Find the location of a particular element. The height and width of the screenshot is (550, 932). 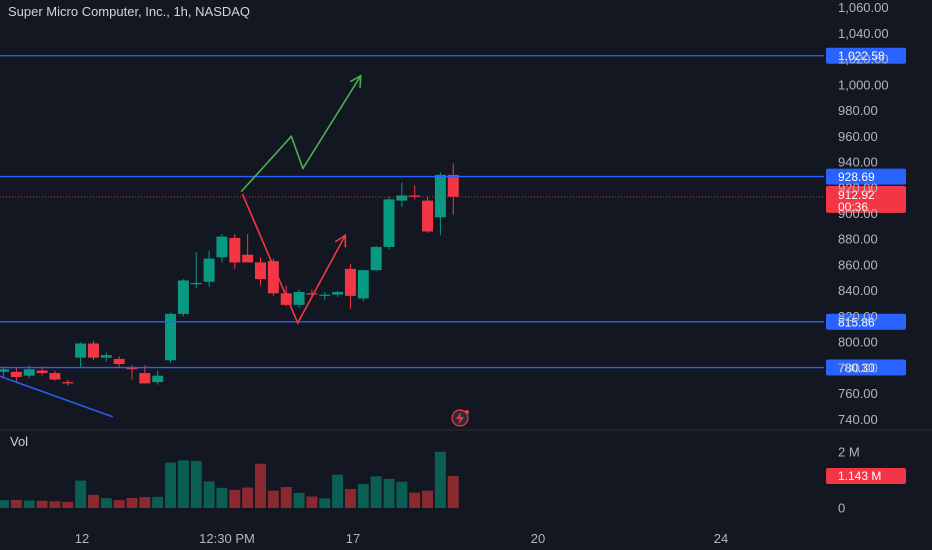

y-tick-label: 880.00 is located at coordinates (858, 239).